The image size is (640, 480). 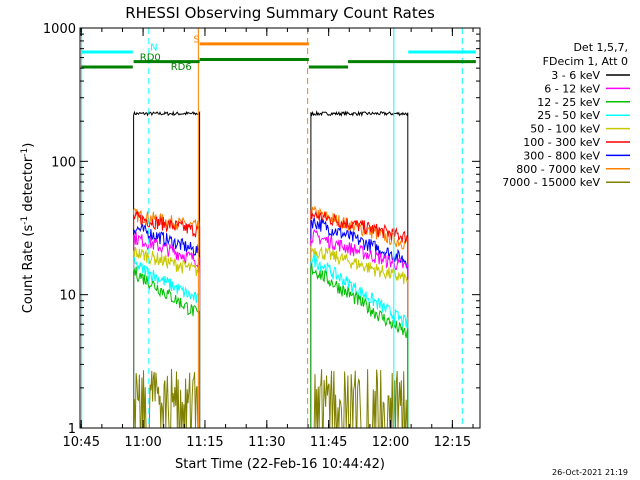 What do you see at coordinates (204, 442) in the screenshot?
I see `x-tick-label: 11:15` at bounding box center [204, 442].